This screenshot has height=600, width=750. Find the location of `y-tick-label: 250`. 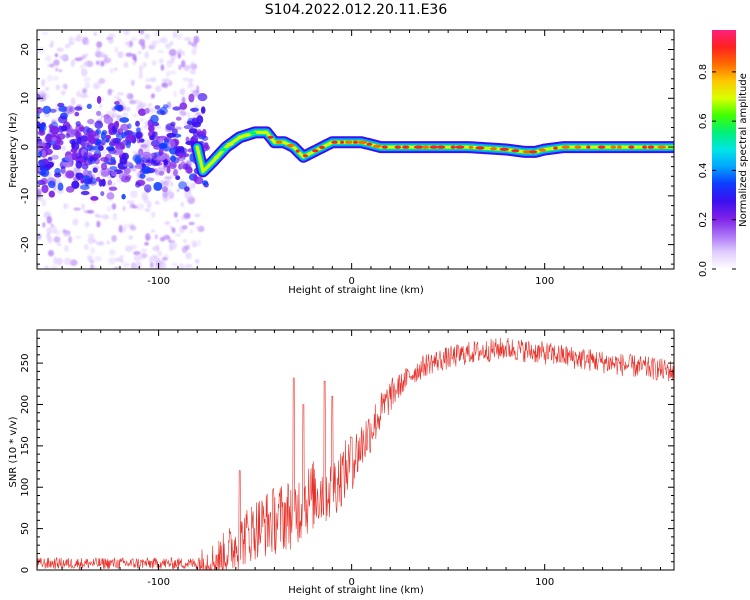

y-tick-label: 250 is located at coordinates (25, 363).